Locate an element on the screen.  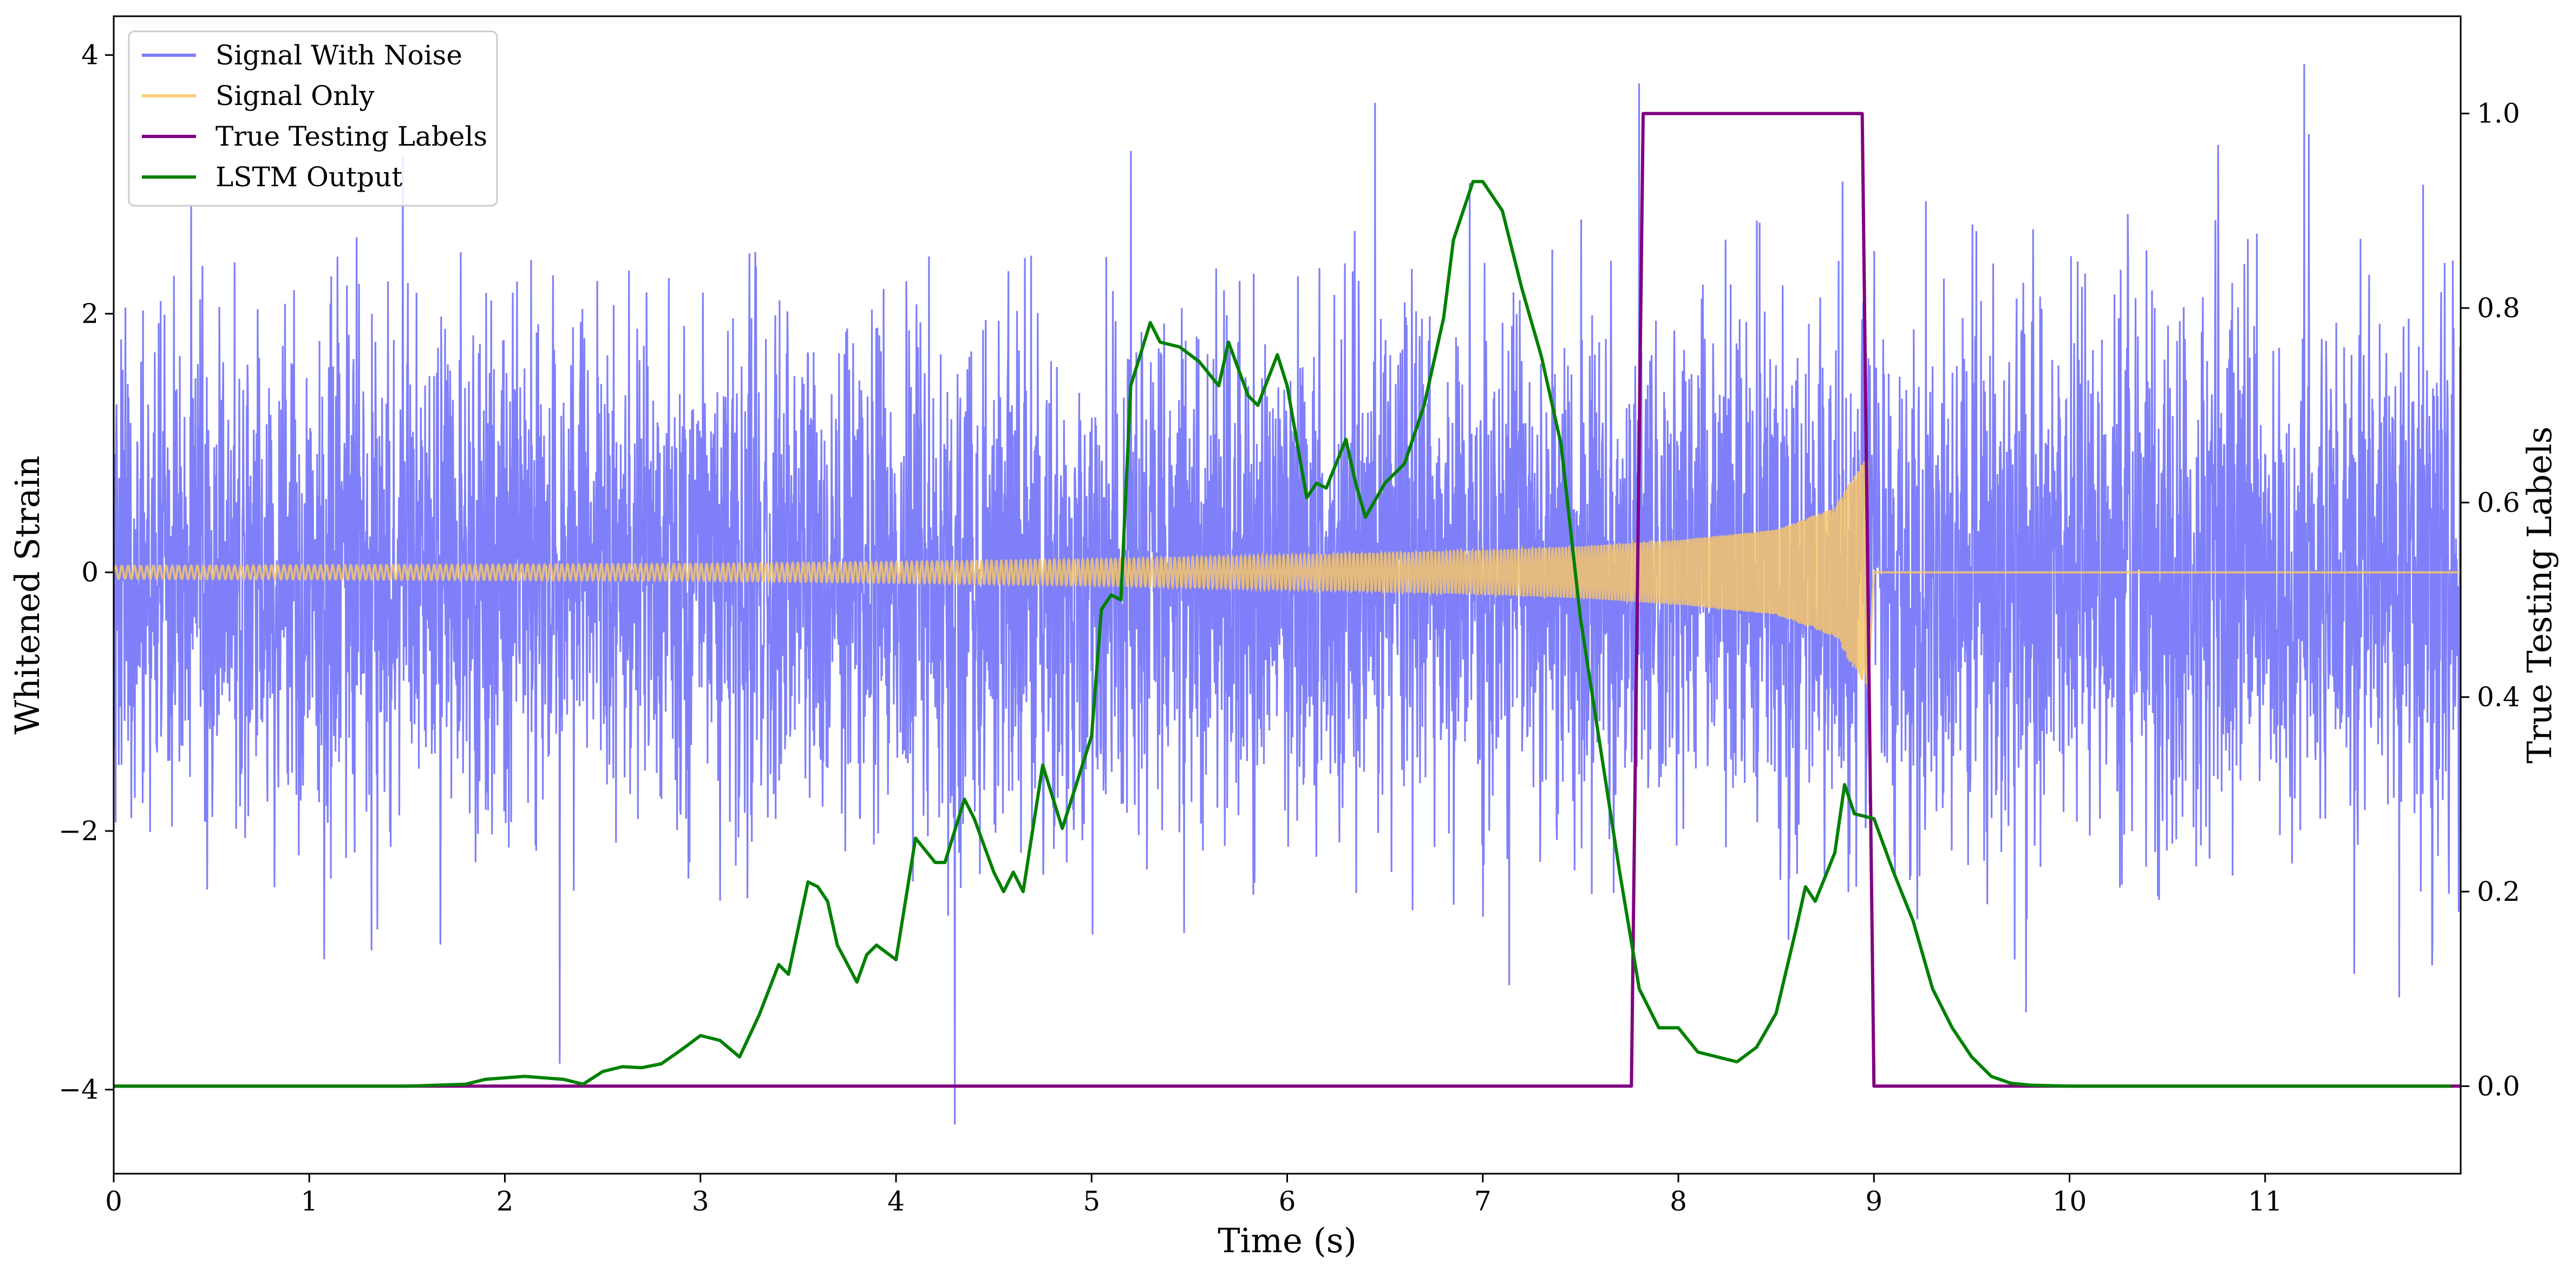
legend-box is located at coordinates (313, 118).